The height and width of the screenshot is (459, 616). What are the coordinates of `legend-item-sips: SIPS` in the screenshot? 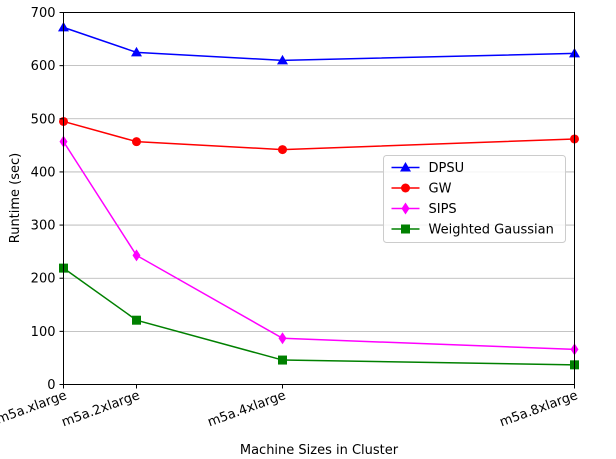 It's located at (424, 209).